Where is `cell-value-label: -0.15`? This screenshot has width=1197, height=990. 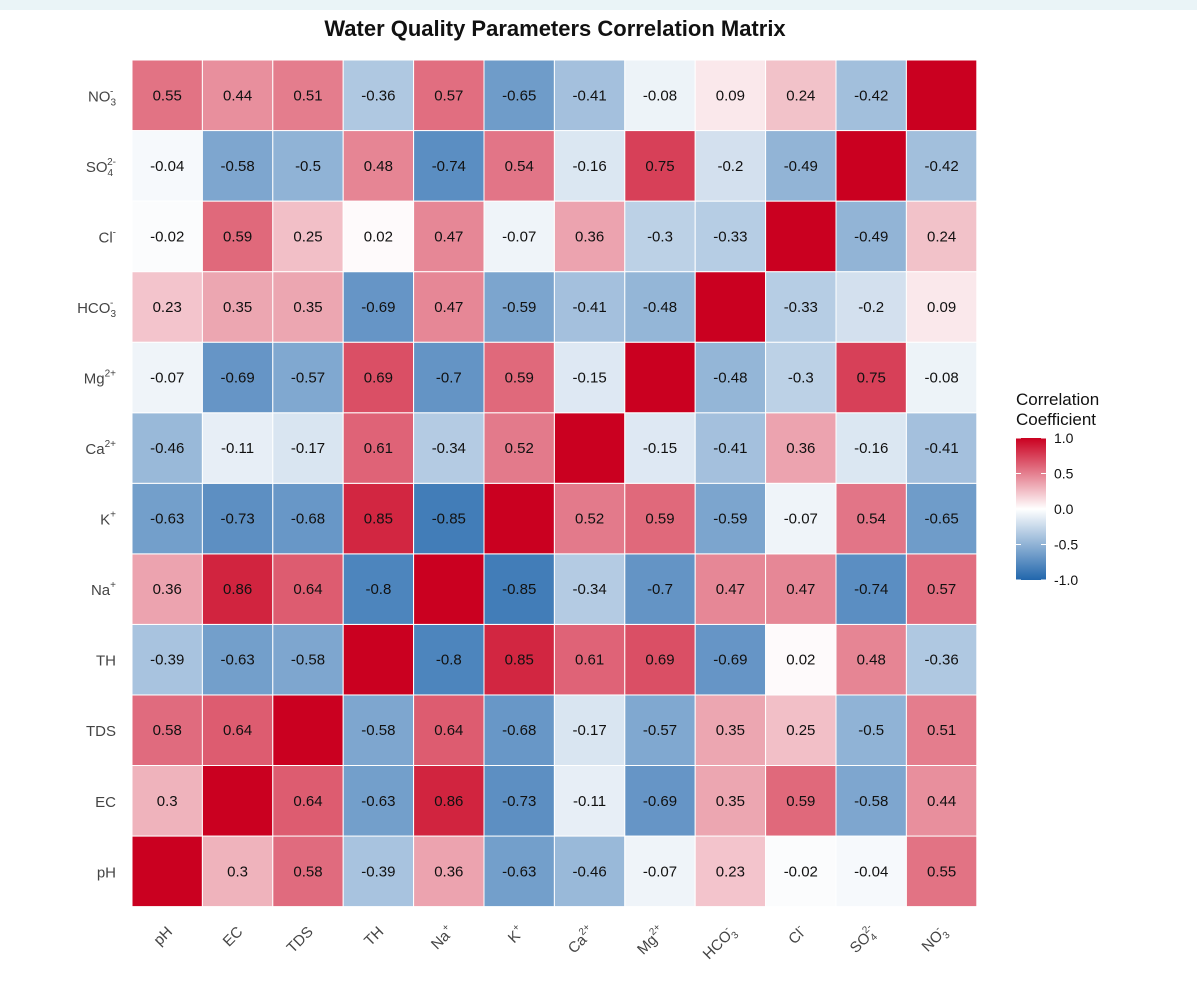
cell-value-label: -0.15 is located at coordinates (660, 448).